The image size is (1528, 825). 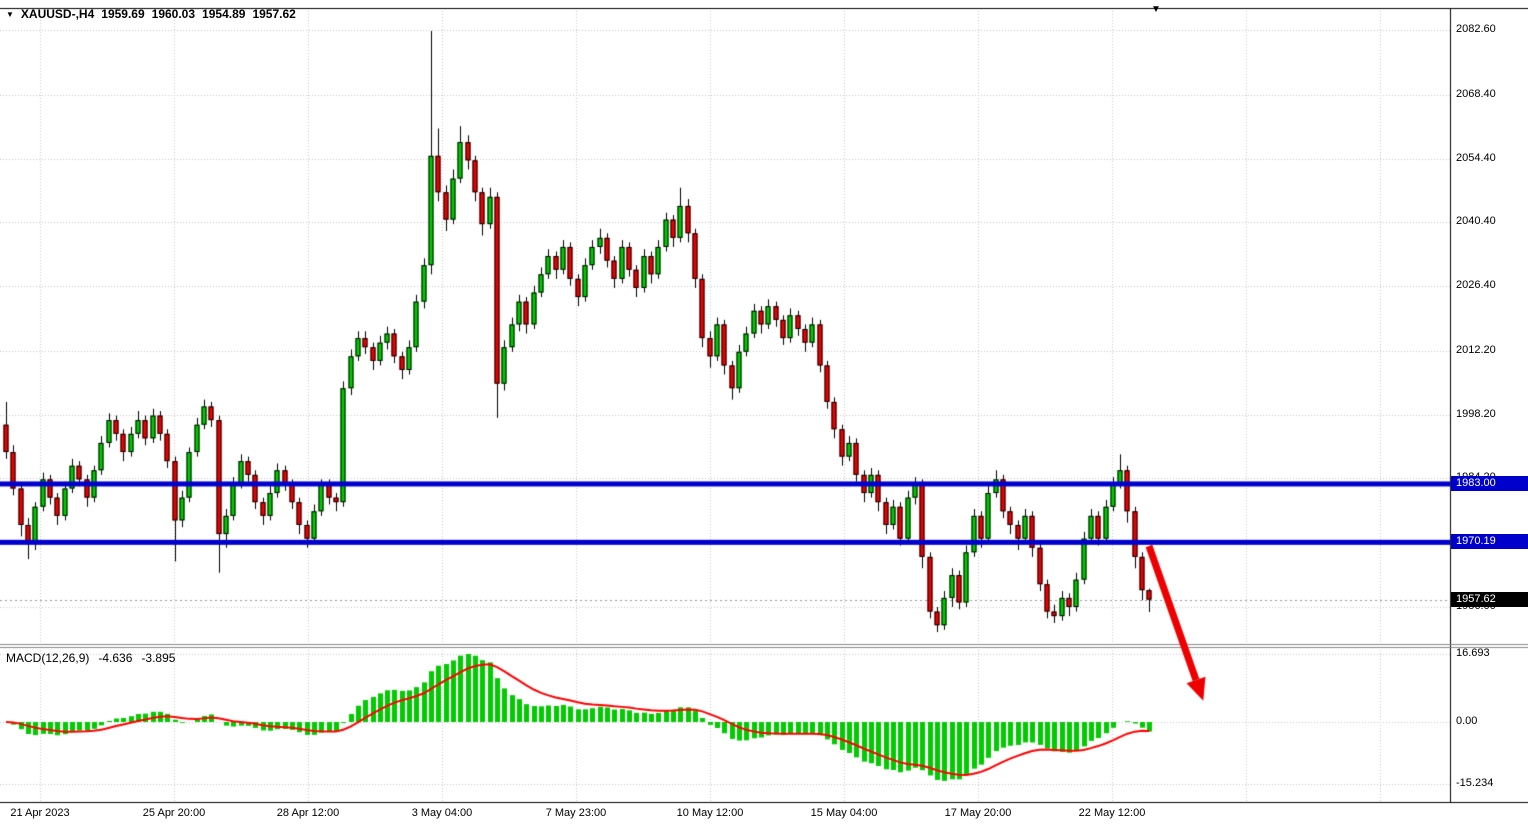 What do you see at coordinates (1476, 29) in the screenshot?
I see `price-axis-label: 2082.60` at bounding box center [1476, 29].